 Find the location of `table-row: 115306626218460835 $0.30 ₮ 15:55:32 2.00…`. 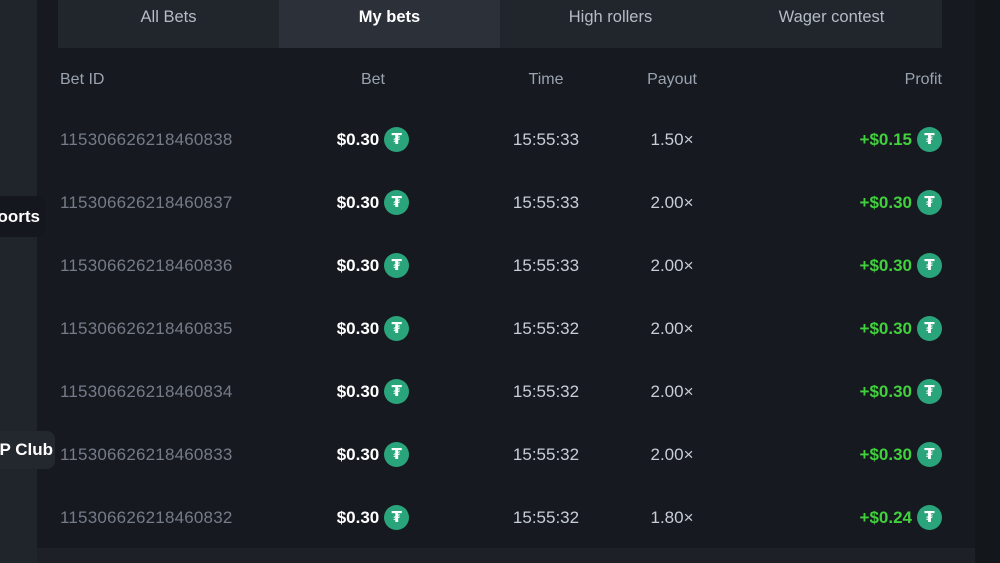

table-row: 115306626218460835 $0.30 ₮ 15:55:32 2.00… is located at coordinates (500, 328).